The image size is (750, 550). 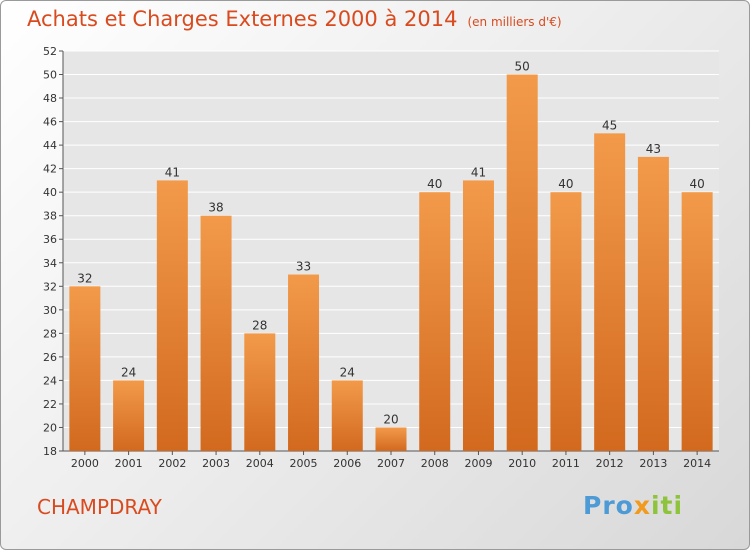 I want to click on x-tick-label: 2012, so click(x=610, y=463).